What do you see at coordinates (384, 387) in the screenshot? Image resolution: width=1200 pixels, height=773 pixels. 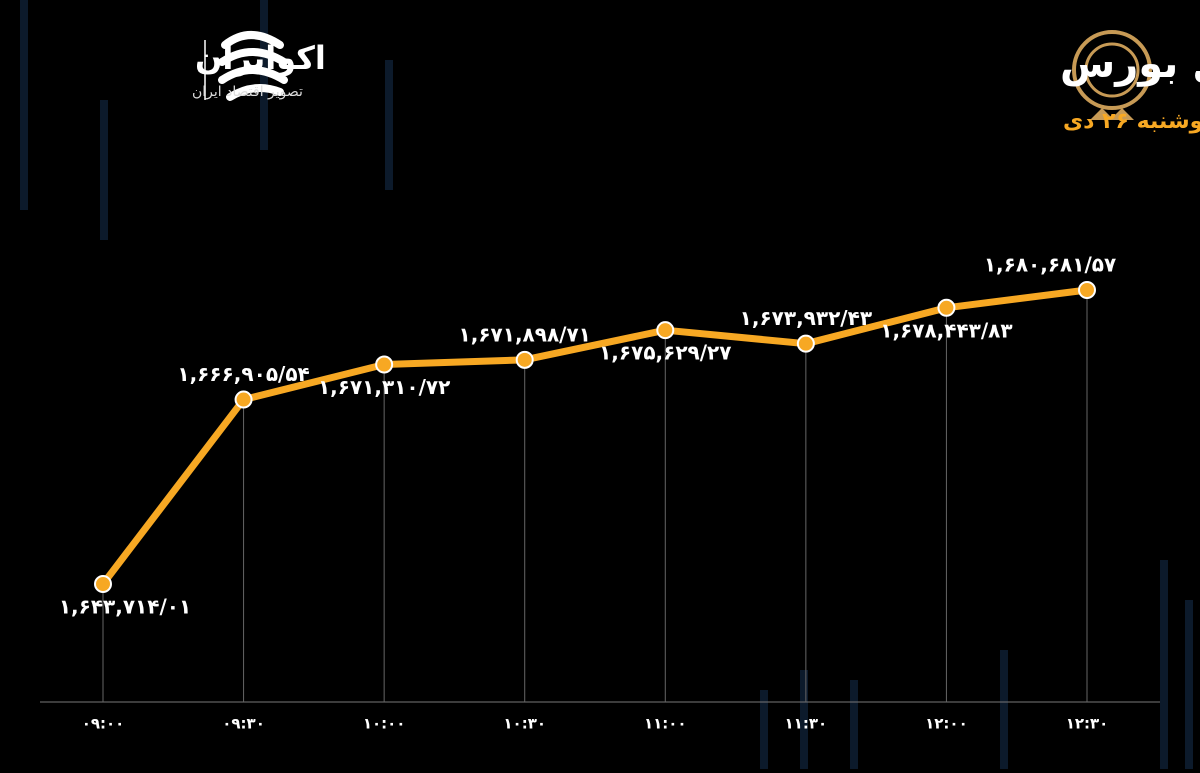 I see `data-label: ۱,۶۷۱,۳۱۰/۷۲` at bounding box center [384, 387].